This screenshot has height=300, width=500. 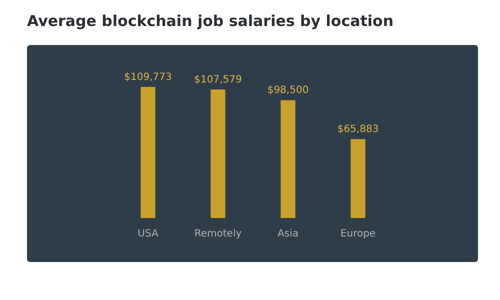 I want to click on x-tick-label: Remotely, so click(x=218, y=234).